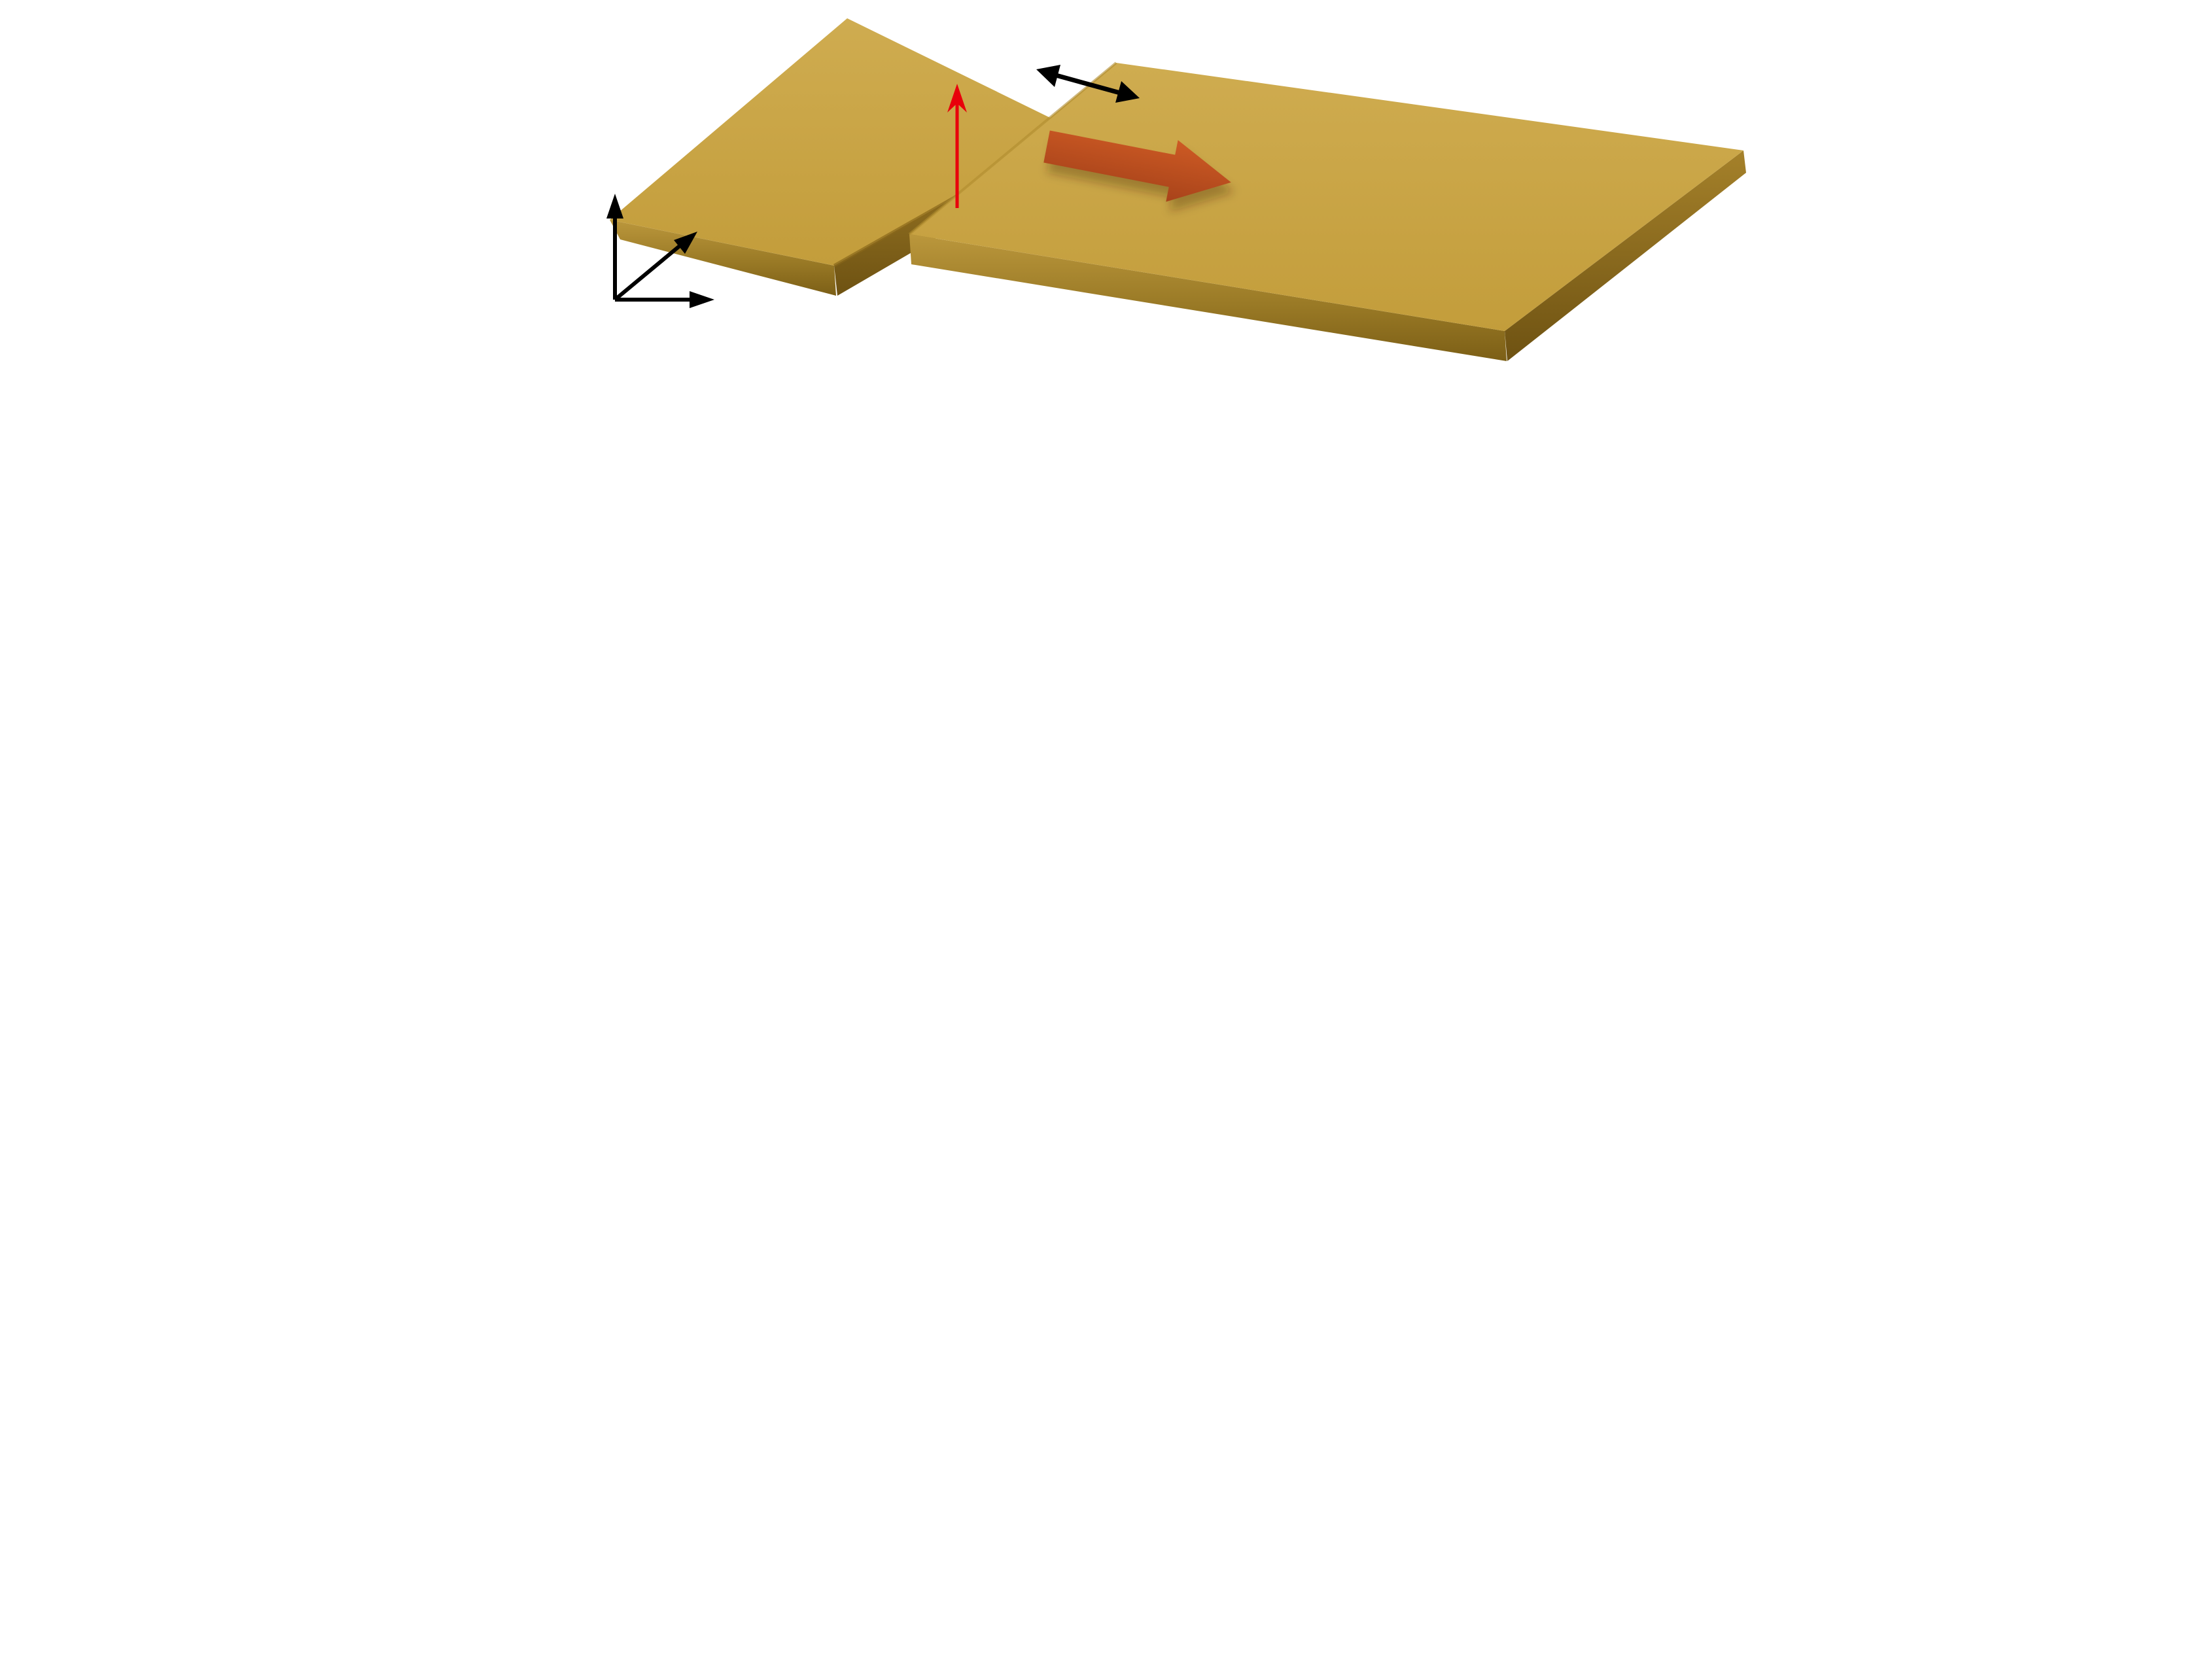 The image size is (2189, 1680). Describe the element at coordinates (957, 146) in the screenshot. I see `laser-up-arrow` at that location.